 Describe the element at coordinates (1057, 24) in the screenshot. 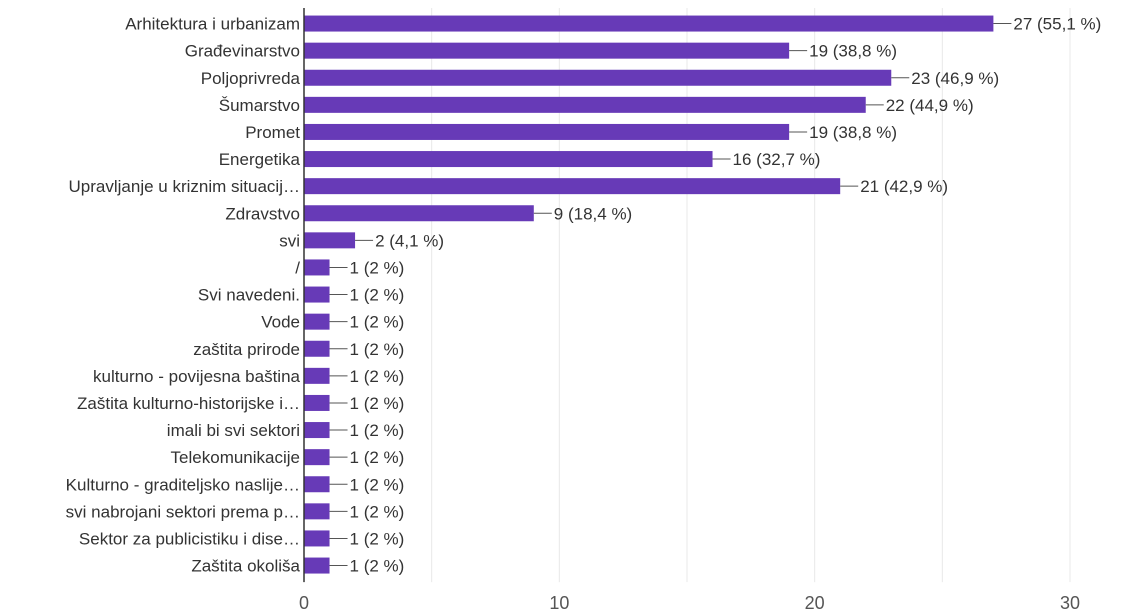

I see `data-label: 27 (55,1 %)` at that location.